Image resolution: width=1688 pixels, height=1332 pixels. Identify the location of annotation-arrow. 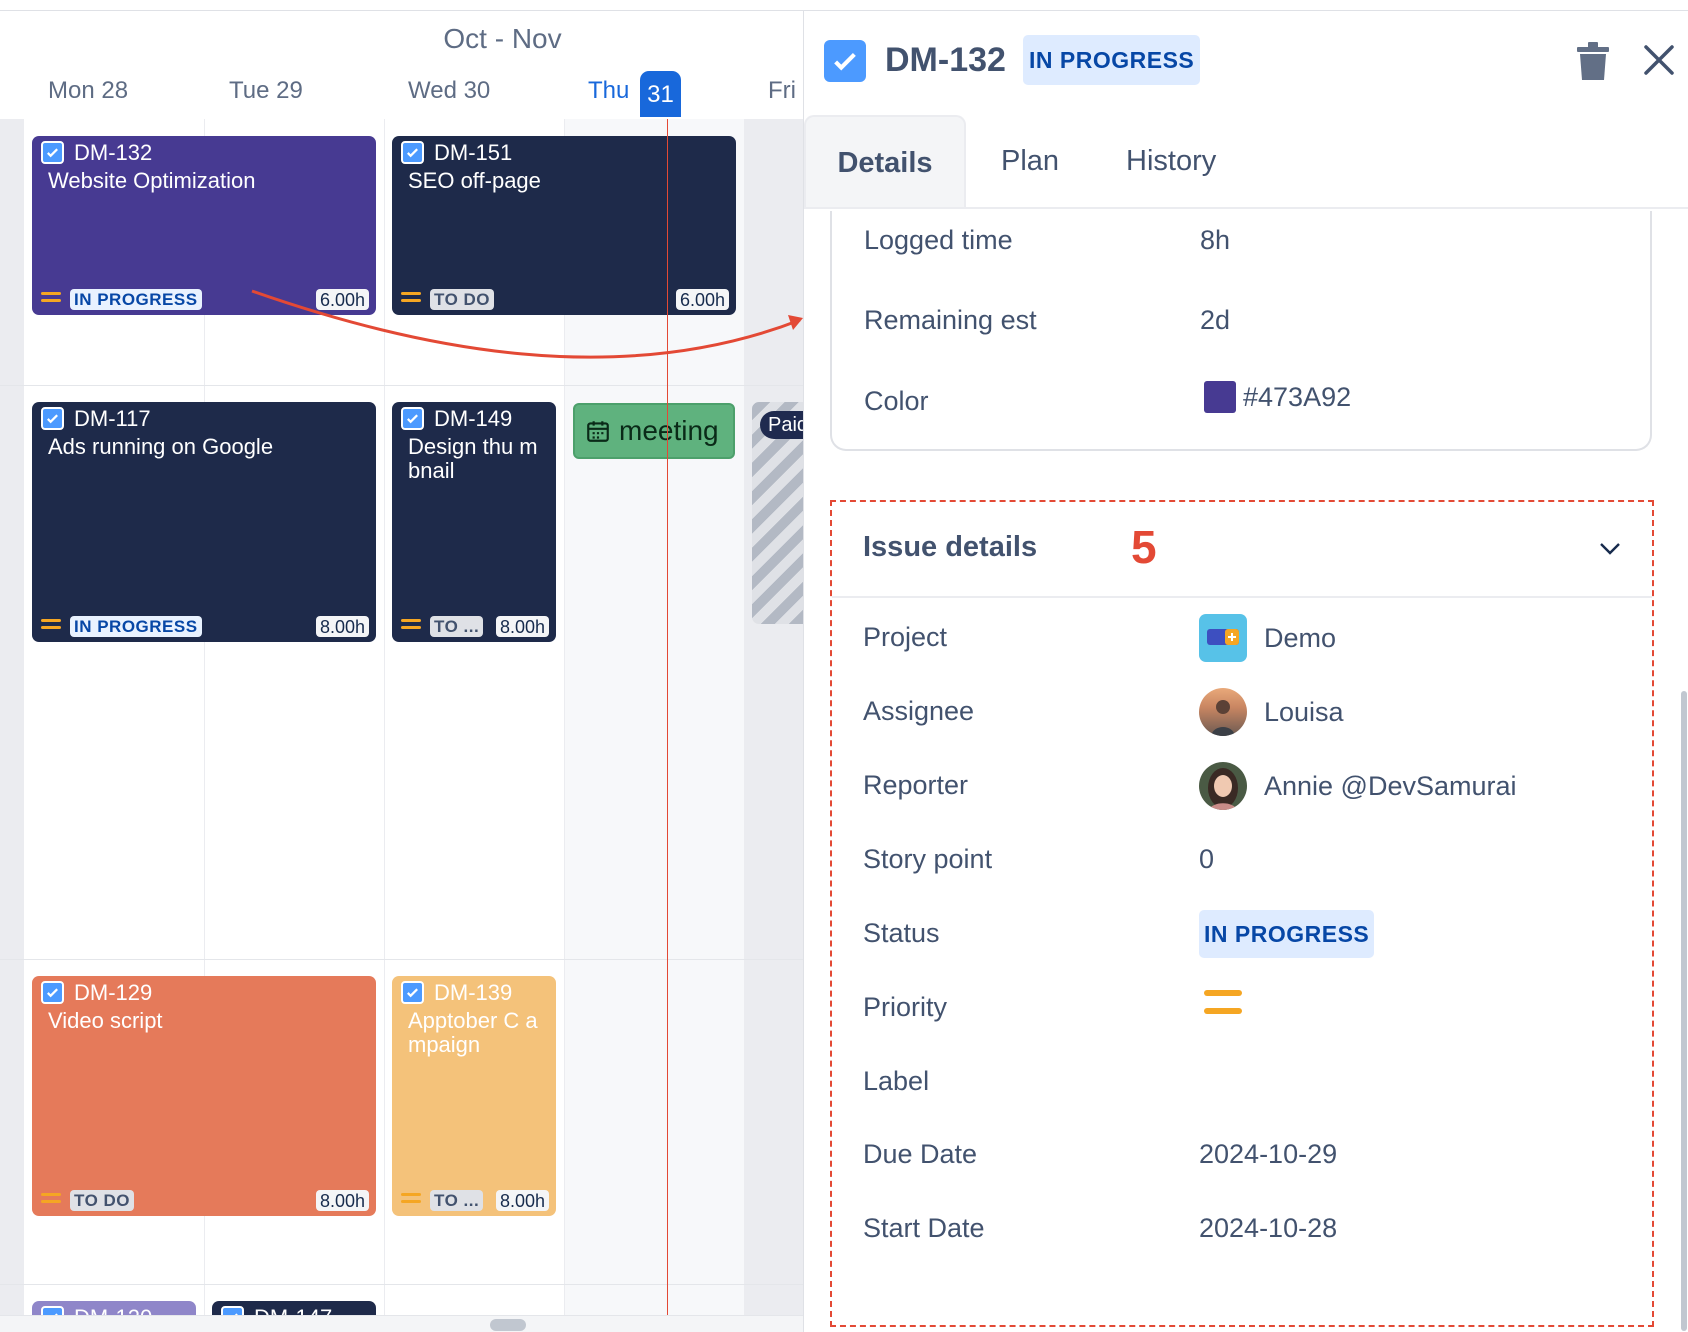
(527, 324).